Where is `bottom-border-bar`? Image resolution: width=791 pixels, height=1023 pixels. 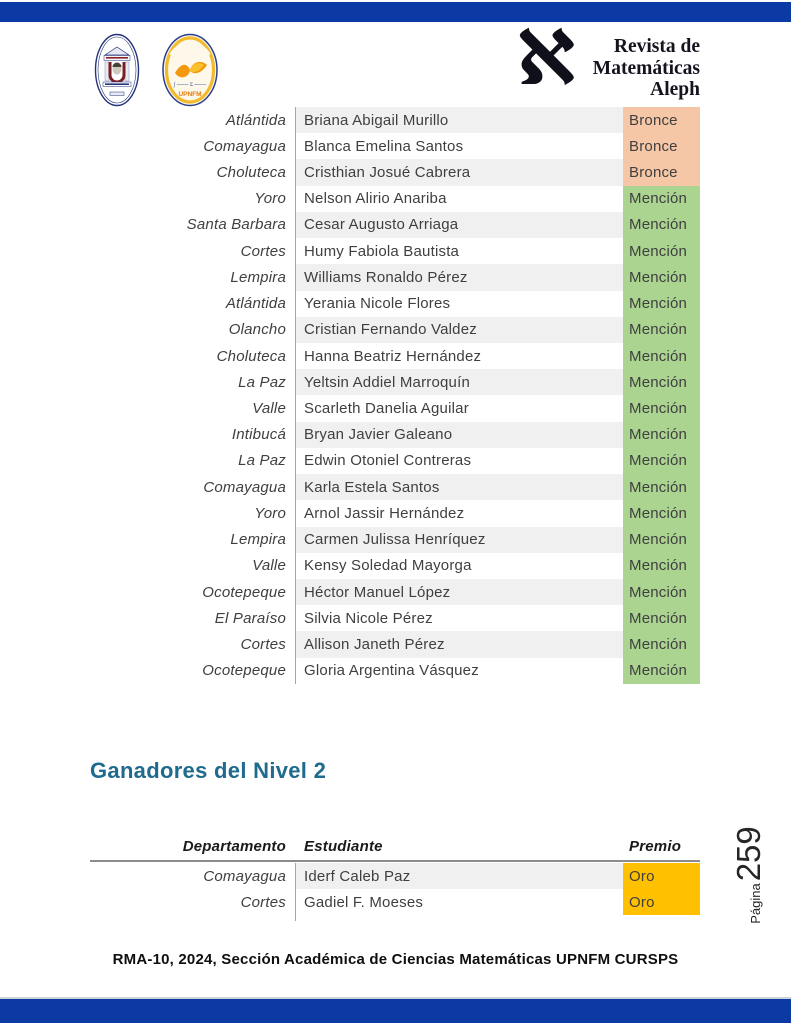 bottom-border-bar is located at coordinates (395, 1011).